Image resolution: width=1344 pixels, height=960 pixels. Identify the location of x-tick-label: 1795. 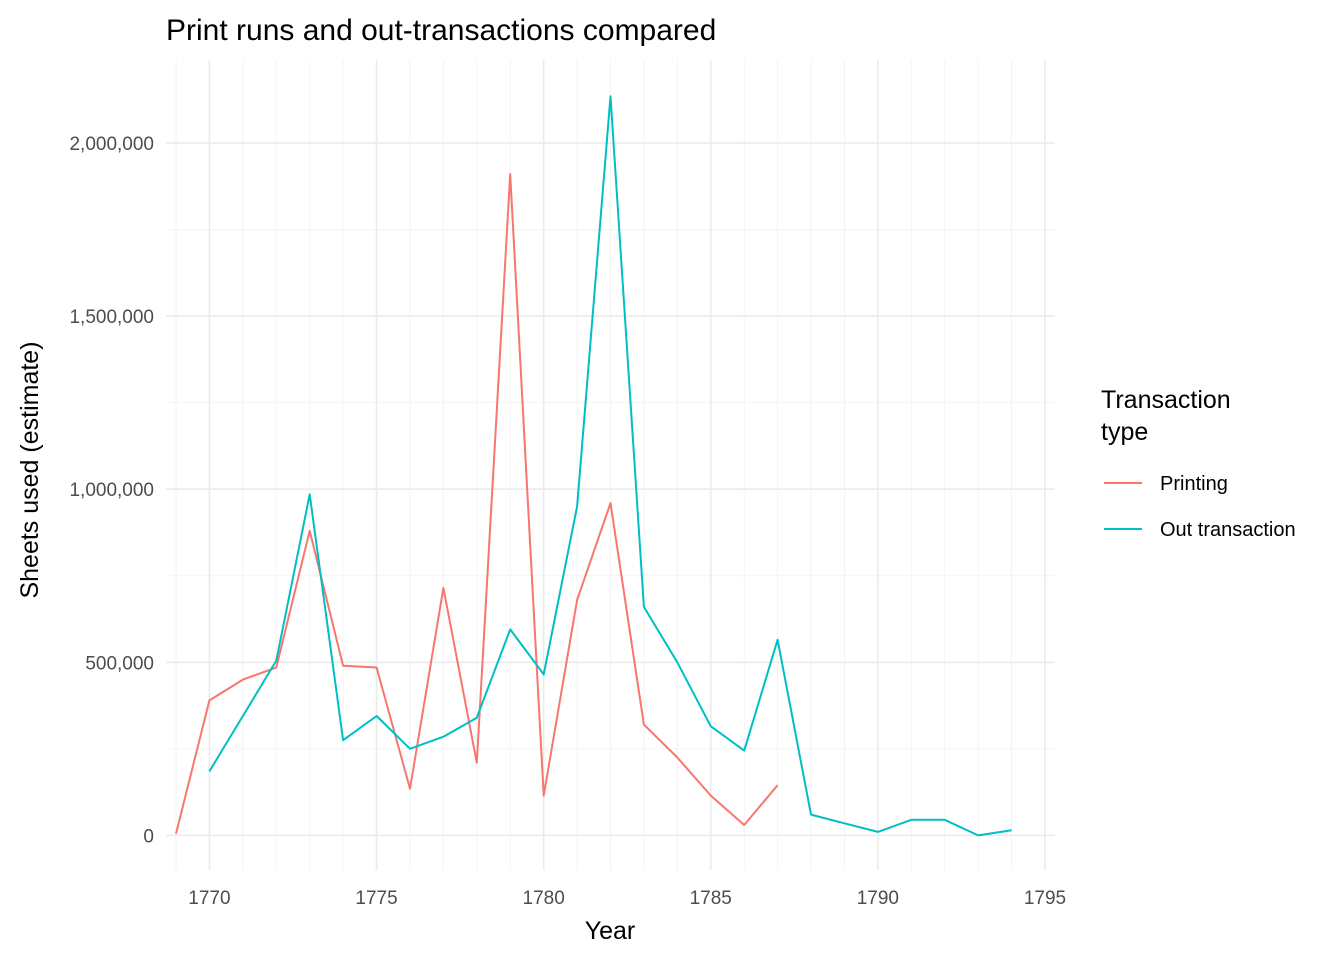
(1045, 898).